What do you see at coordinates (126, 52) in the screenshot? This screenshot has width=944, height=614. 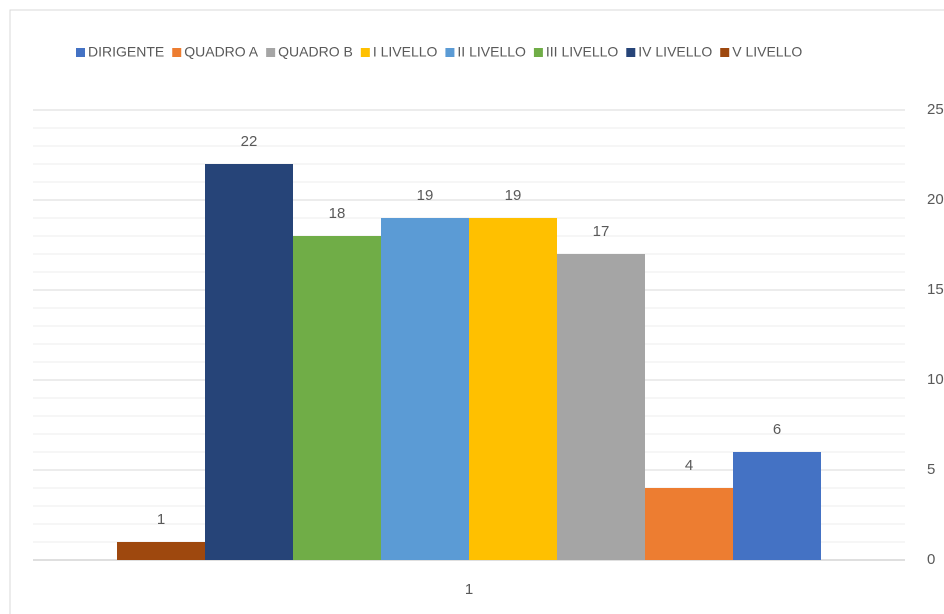 I see `legend-label: DIRIGENTE` at bounding box center [126, 52].